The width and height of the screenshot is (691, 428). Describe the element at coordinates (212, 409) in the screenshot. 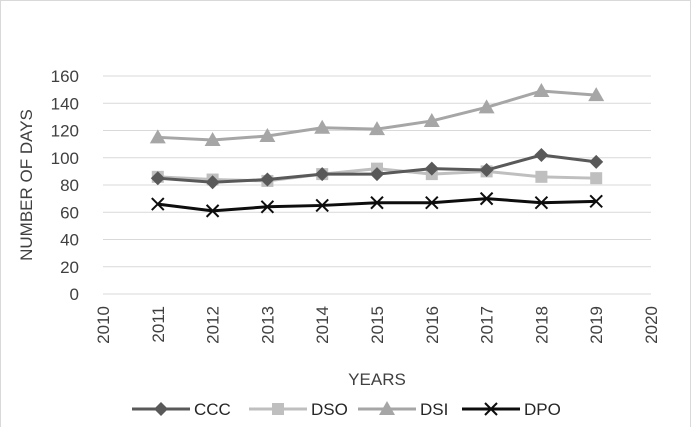

I see `legend-label: CCC` at that location.